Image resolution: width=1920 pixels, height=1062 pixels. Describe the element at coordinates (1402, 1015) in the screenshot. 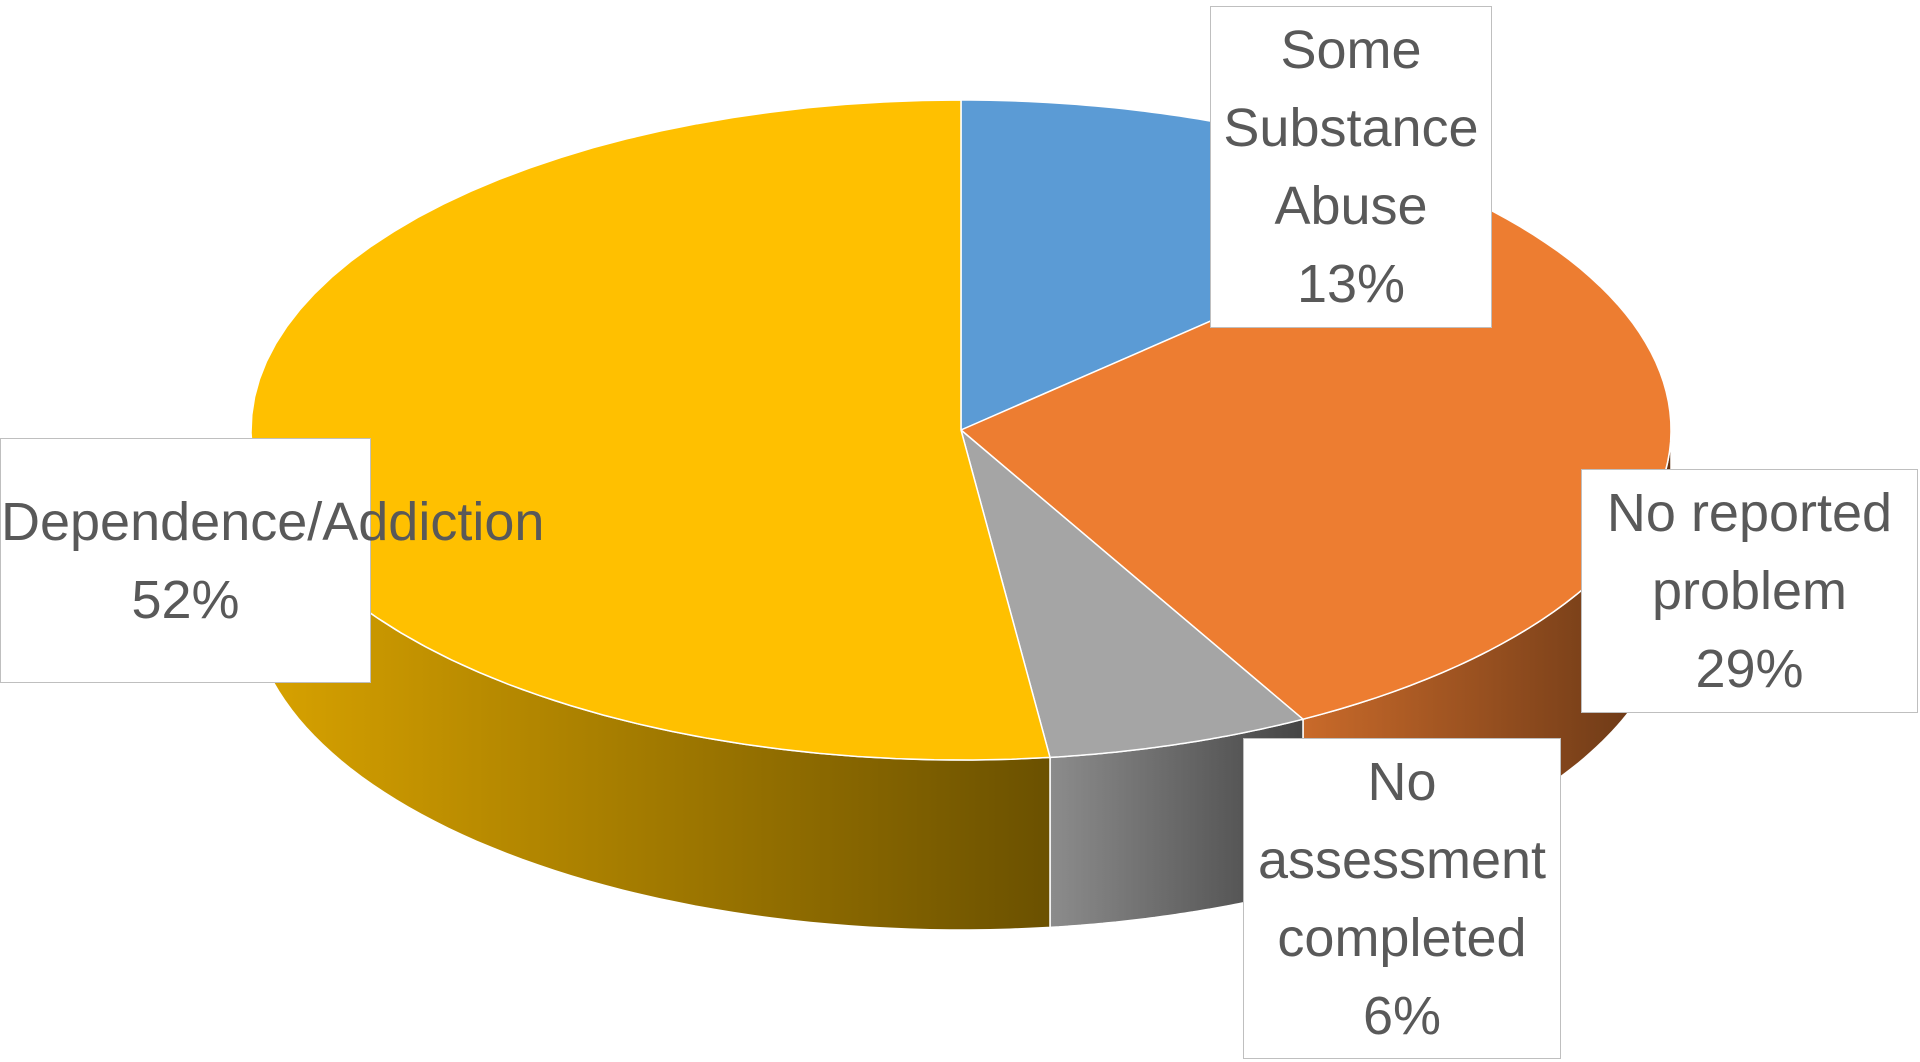

I see `label-value: 6%` at that location.